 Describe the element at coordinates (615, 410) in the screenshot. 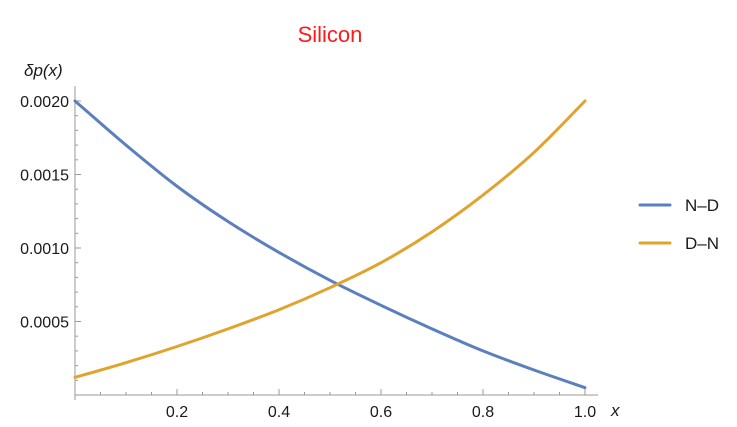

I see `x-axis-label: x` at that location.